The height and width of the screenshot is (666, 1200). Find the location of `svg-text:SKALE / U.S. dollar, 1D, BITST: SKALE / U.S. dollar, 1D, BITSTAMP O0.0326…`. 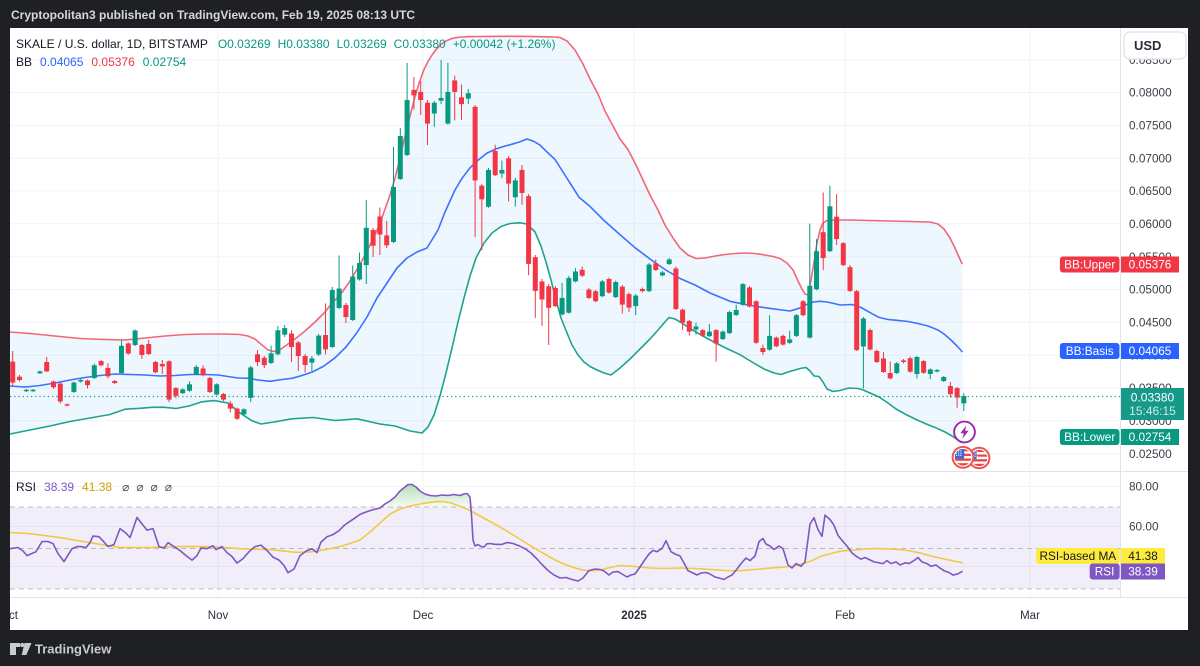

svg-text:SKALE / U.S. dollar, 1D, BITST: SKALE / U.S. dollar, 1D, BITSTAMP O0.0326… is located at coordinates (285, 44).